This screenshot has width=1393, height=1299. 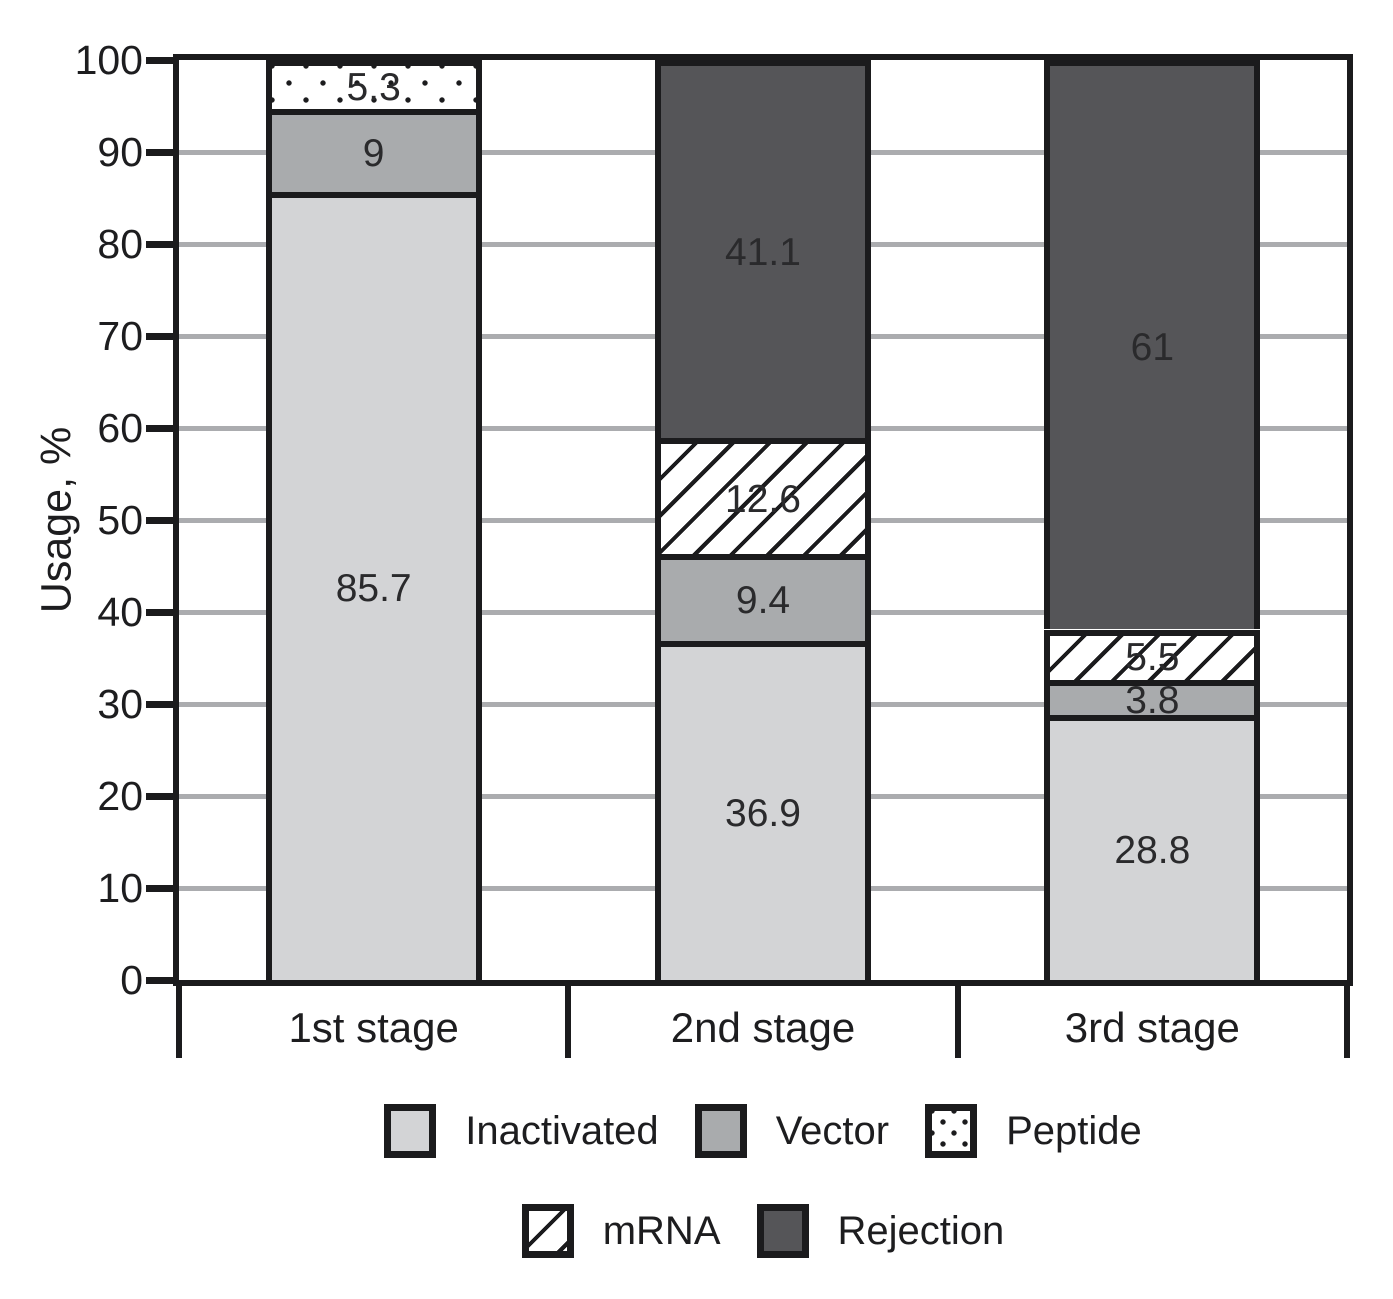 I want to click on bar-segment-value: 28.8, so click(x=1152, y=851).